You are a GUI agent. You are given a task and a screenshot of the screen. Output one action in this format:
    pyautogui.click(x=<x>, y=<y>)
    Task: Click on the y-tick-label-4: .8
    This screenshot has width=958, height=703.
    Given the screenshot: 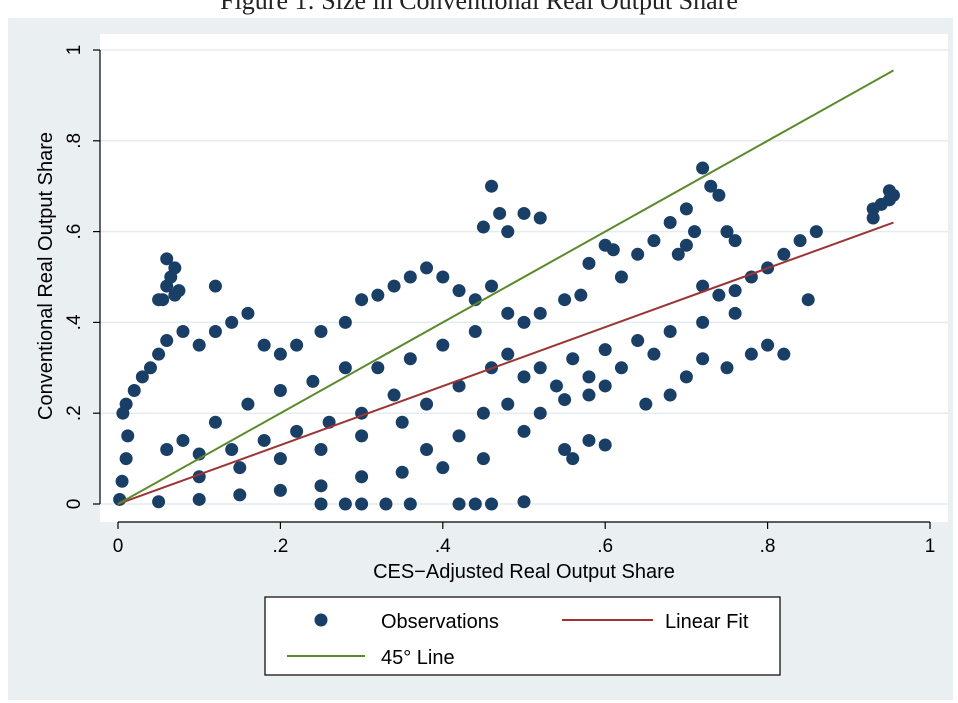 What is the action you would take?
    pyautogui.click(x=74, y=141)
    